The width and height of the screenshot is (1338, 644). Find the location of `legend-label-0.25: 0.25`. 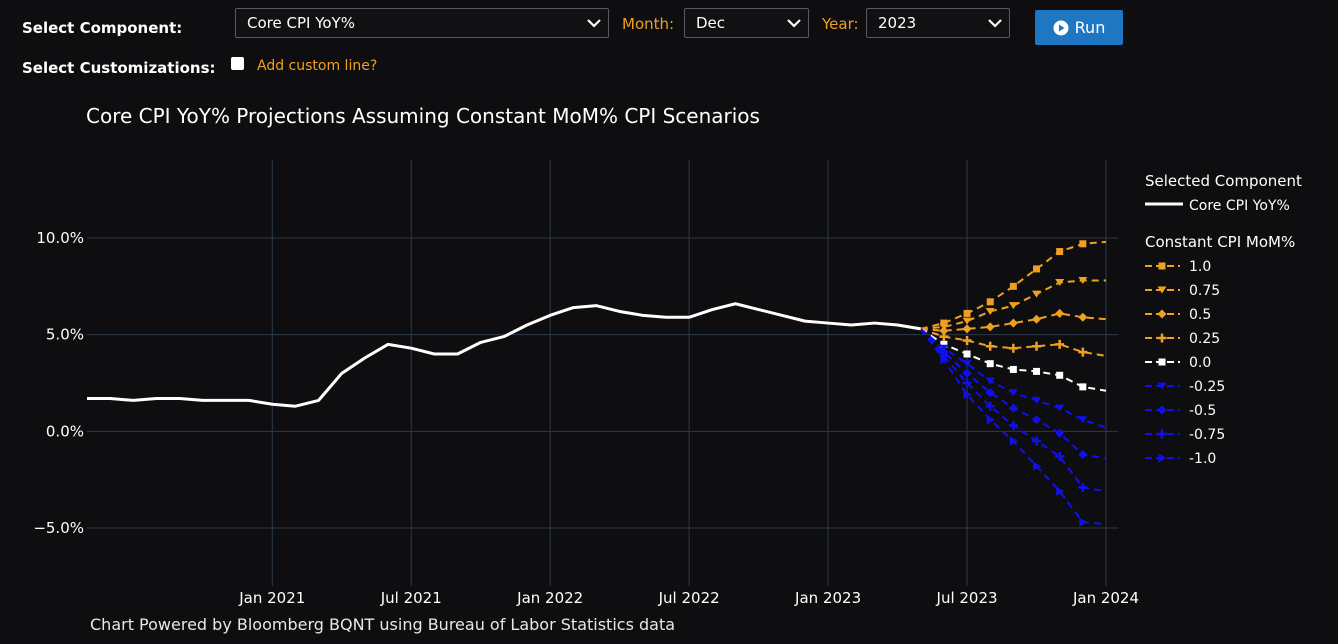

legend-label-0.25: 0.25 is located at coordinates (1204, 339).